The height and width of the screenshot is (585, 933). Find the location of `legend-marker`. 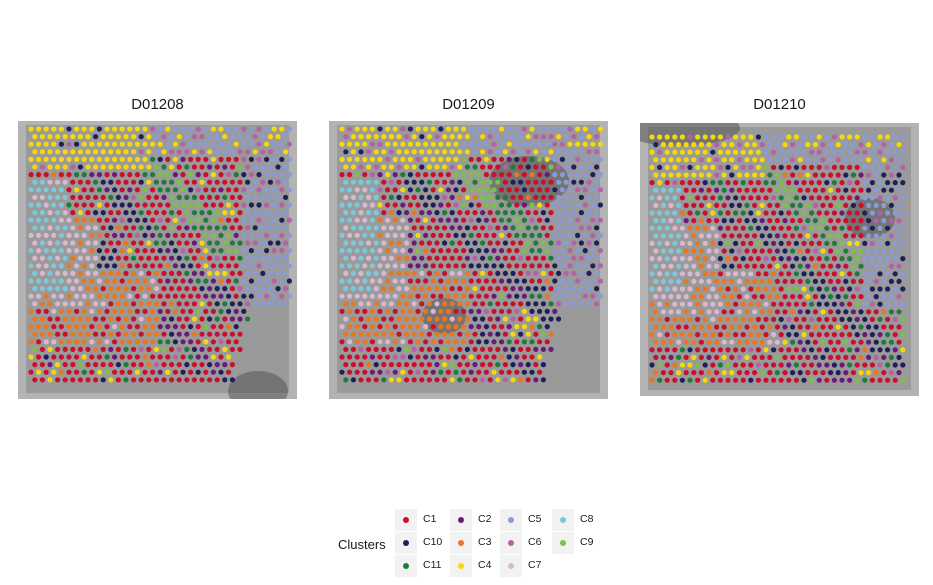

legend-marker is located at coordinates (461, 520).